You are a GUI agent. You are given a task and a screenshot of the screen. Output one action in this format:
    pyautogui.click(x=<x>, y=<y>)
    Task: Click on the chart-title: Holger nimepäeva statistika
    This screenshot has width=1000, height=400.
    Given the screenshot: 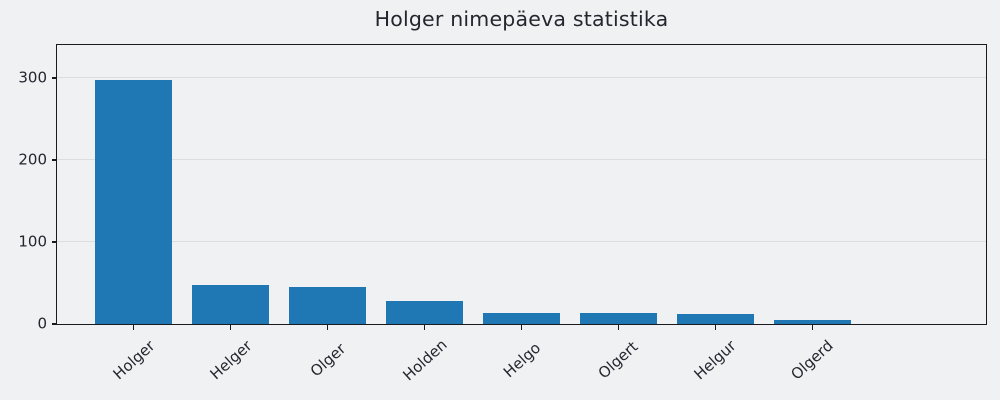 What is the action you would take?
    pyautogui.click(x=521, y=19)
    